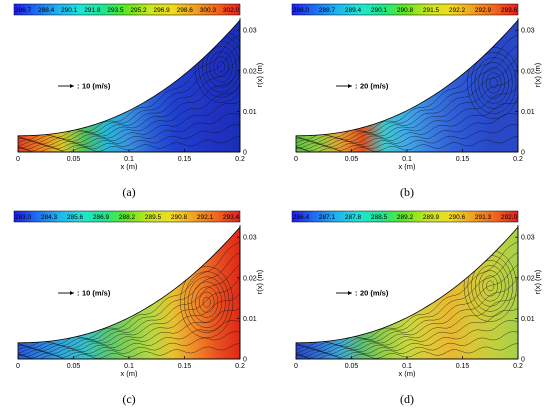 The width and height of the screenshot is (550, 415). Describe the element at coordinates (208, 10) in the screenshot. I see `colorbar-tick-label: 300.3` at that location.